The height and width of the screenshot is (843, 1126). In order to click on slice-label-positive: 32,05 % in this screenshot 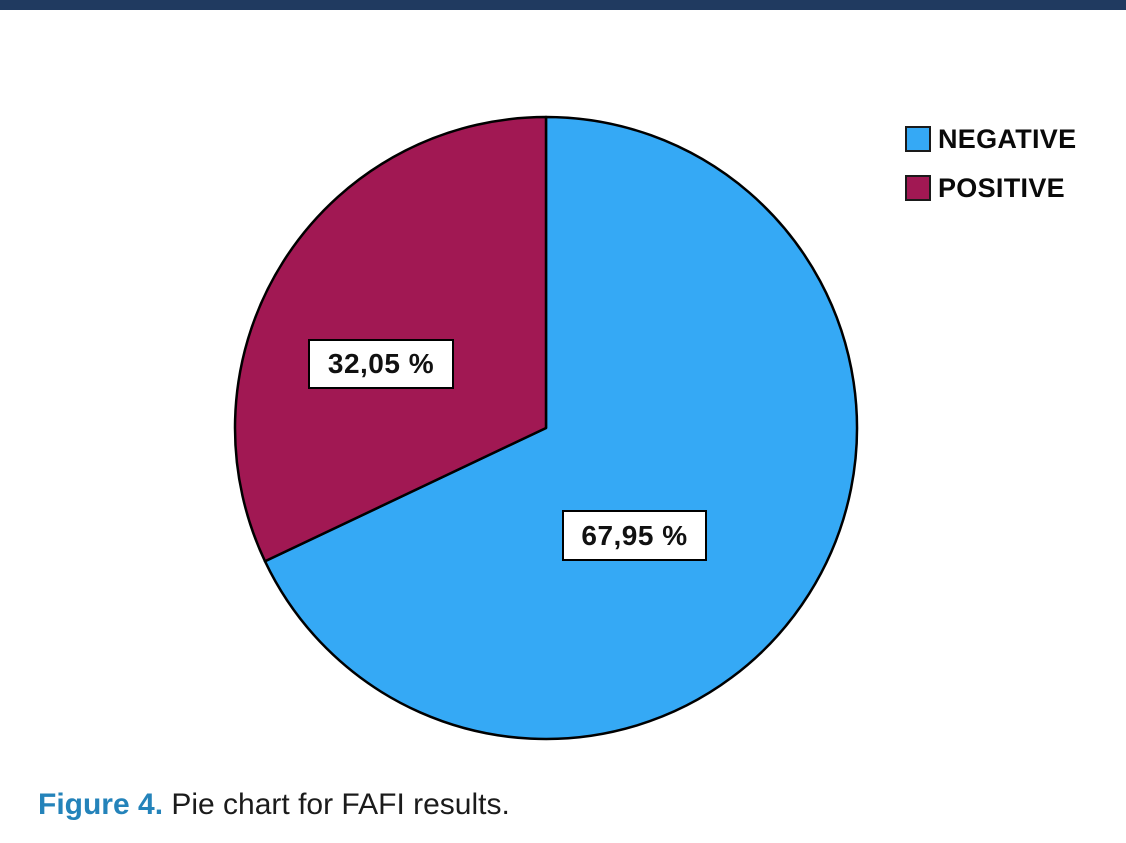, I will do `click(381, 364)`.